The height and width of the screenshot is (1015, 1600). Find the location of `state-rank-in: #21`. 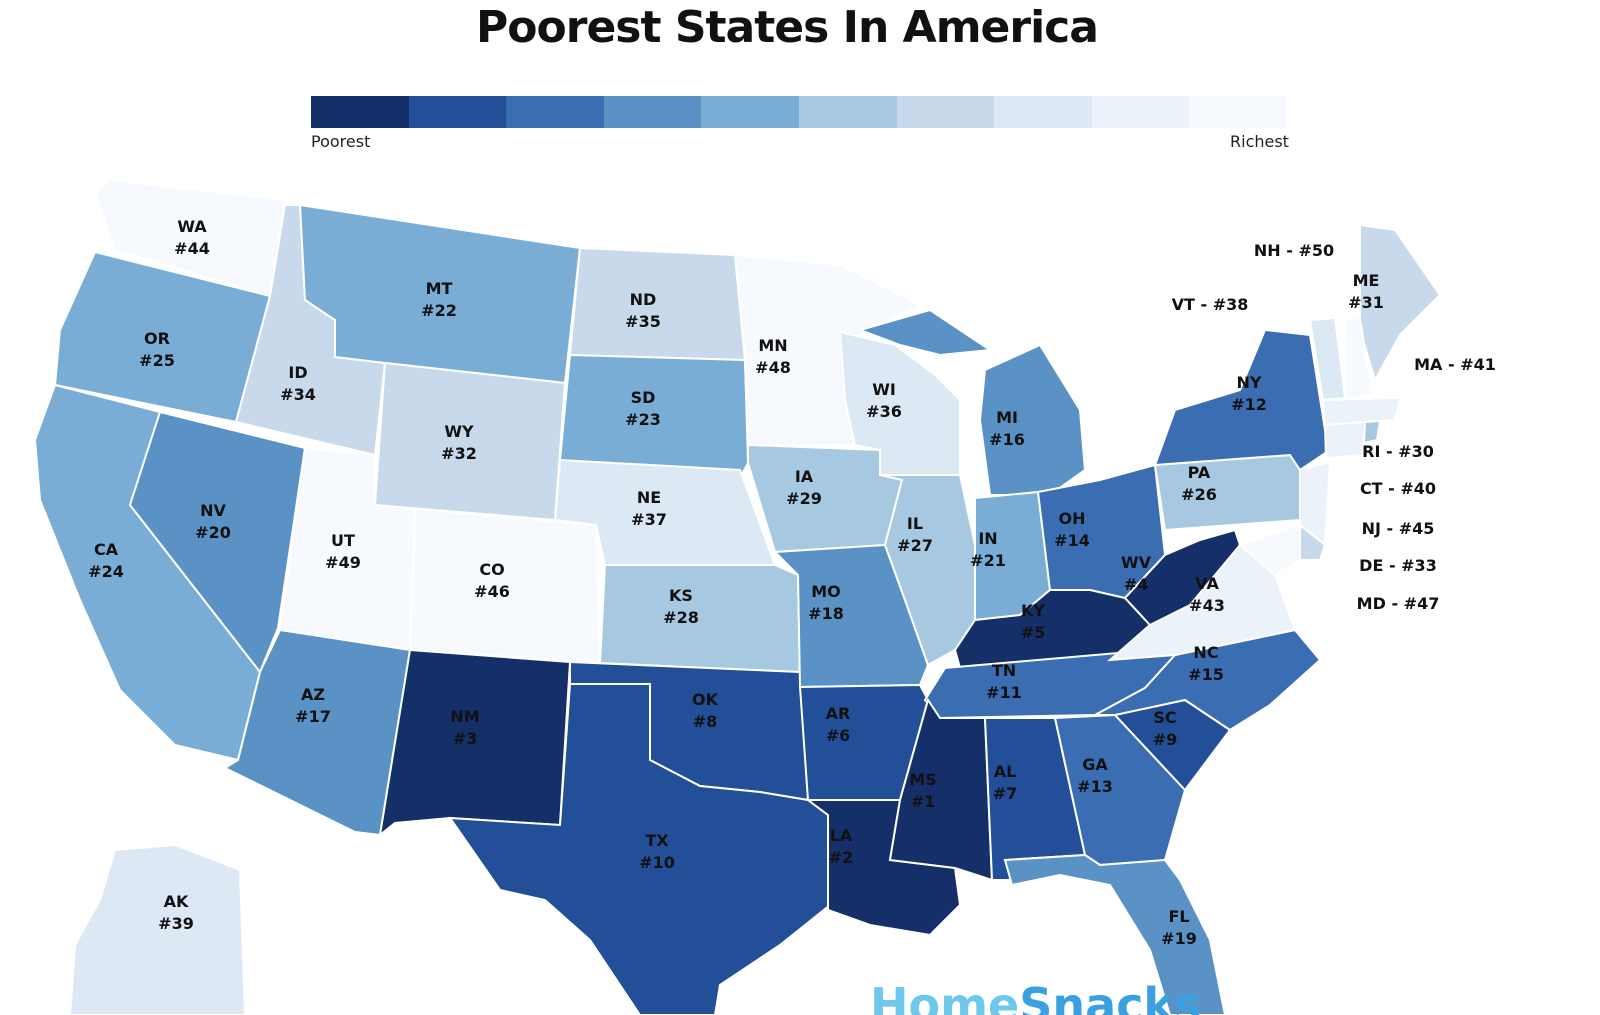

state-rank-in: #21 is located at coordinates (988, 560).